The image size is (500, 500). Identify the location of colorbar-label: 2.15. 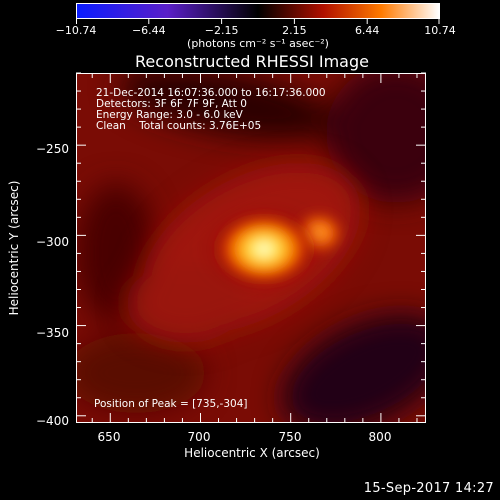
(294, 30).